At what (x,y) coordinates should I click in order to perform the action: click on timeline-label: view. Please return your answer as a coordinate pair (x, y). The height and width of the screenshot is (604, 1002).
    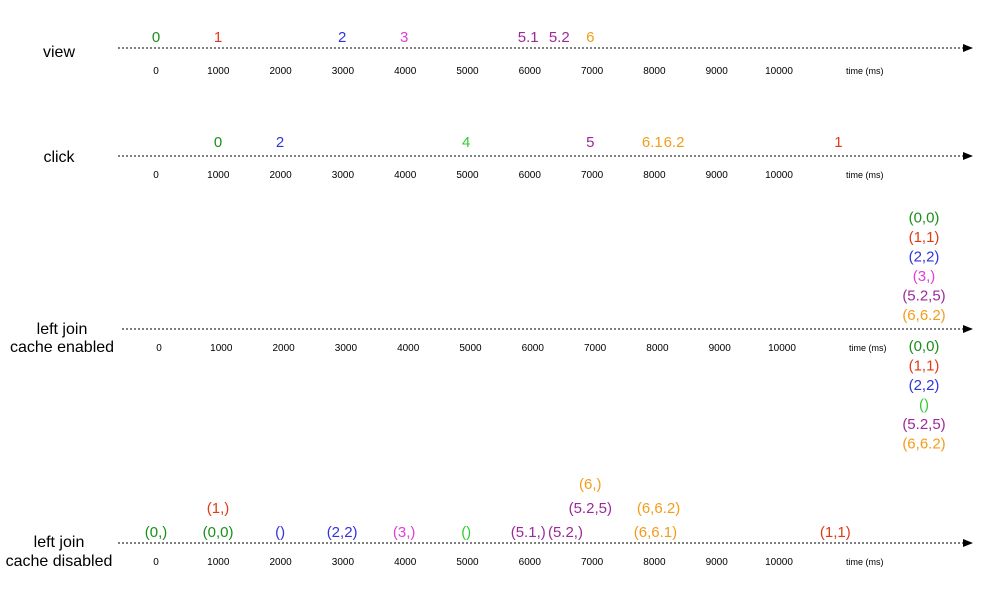
    Looking at the image, I should click on (59, 52).